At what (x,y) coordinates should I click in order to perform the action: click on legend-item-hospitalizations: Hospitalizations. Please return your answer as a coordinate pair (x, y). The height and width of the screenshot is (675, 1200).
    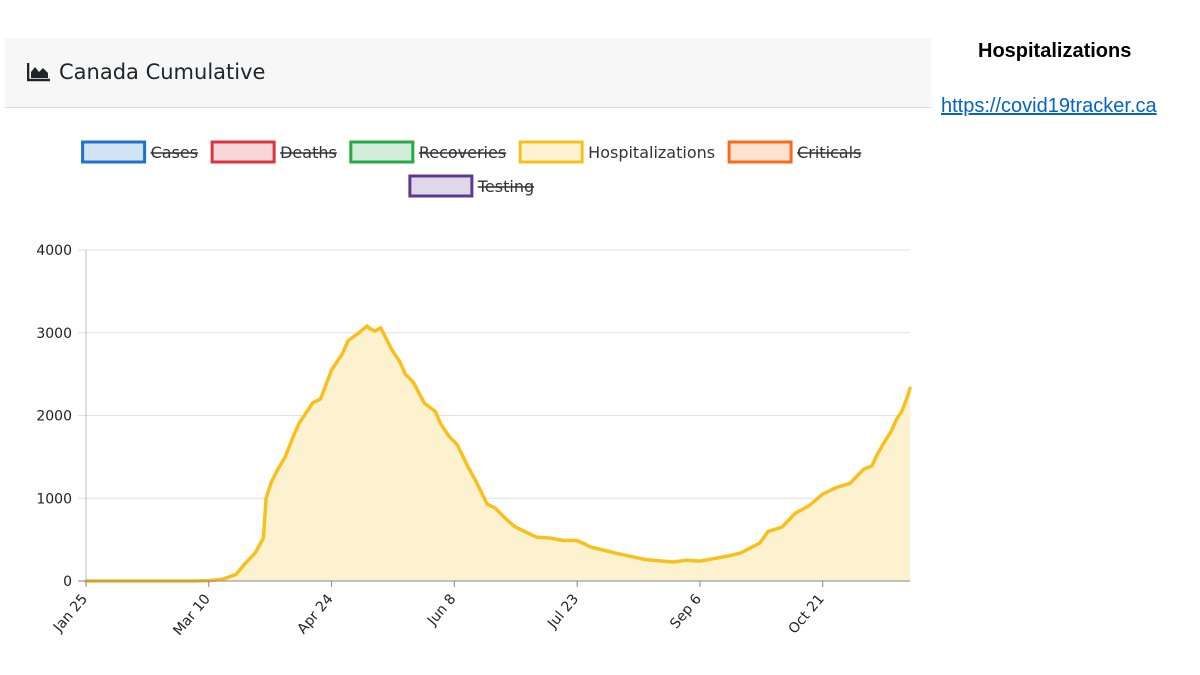
    Looking at the image, I should click on (616, 152).